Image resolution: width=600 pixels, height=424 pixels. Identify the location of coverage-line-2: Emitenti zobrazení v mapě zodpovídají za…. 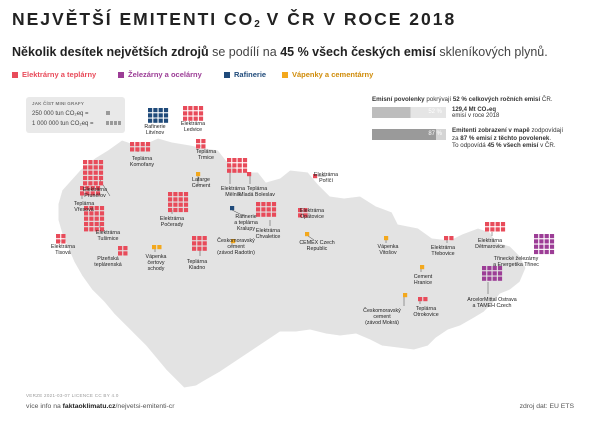
(508, 138).